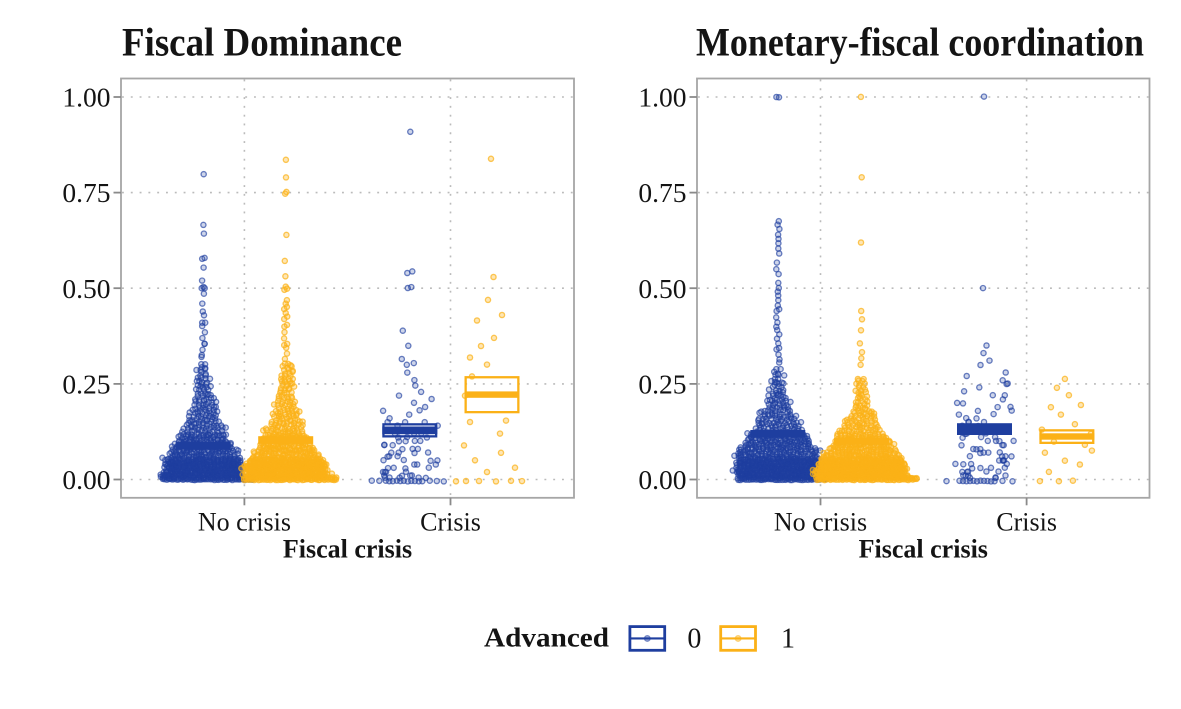 This screenshot has width=1181, height=709. Describe the element at coordinates (694, 639) in the screenshot. I see `svg-text: 0` at that location.